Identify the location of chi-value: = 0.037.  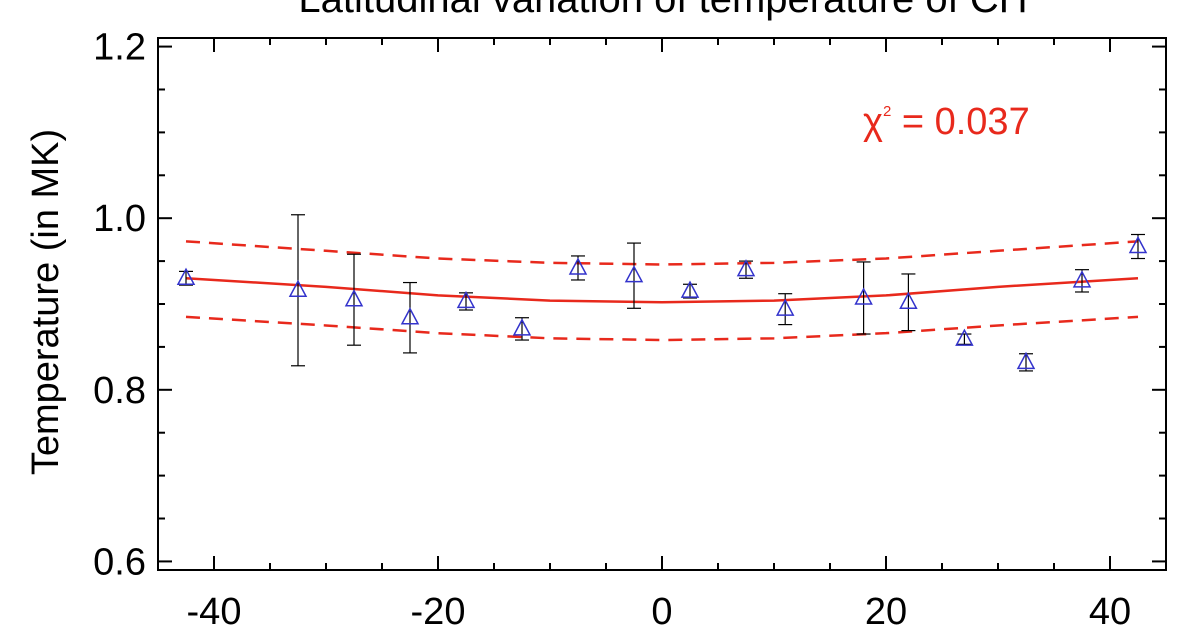
(960, 122).